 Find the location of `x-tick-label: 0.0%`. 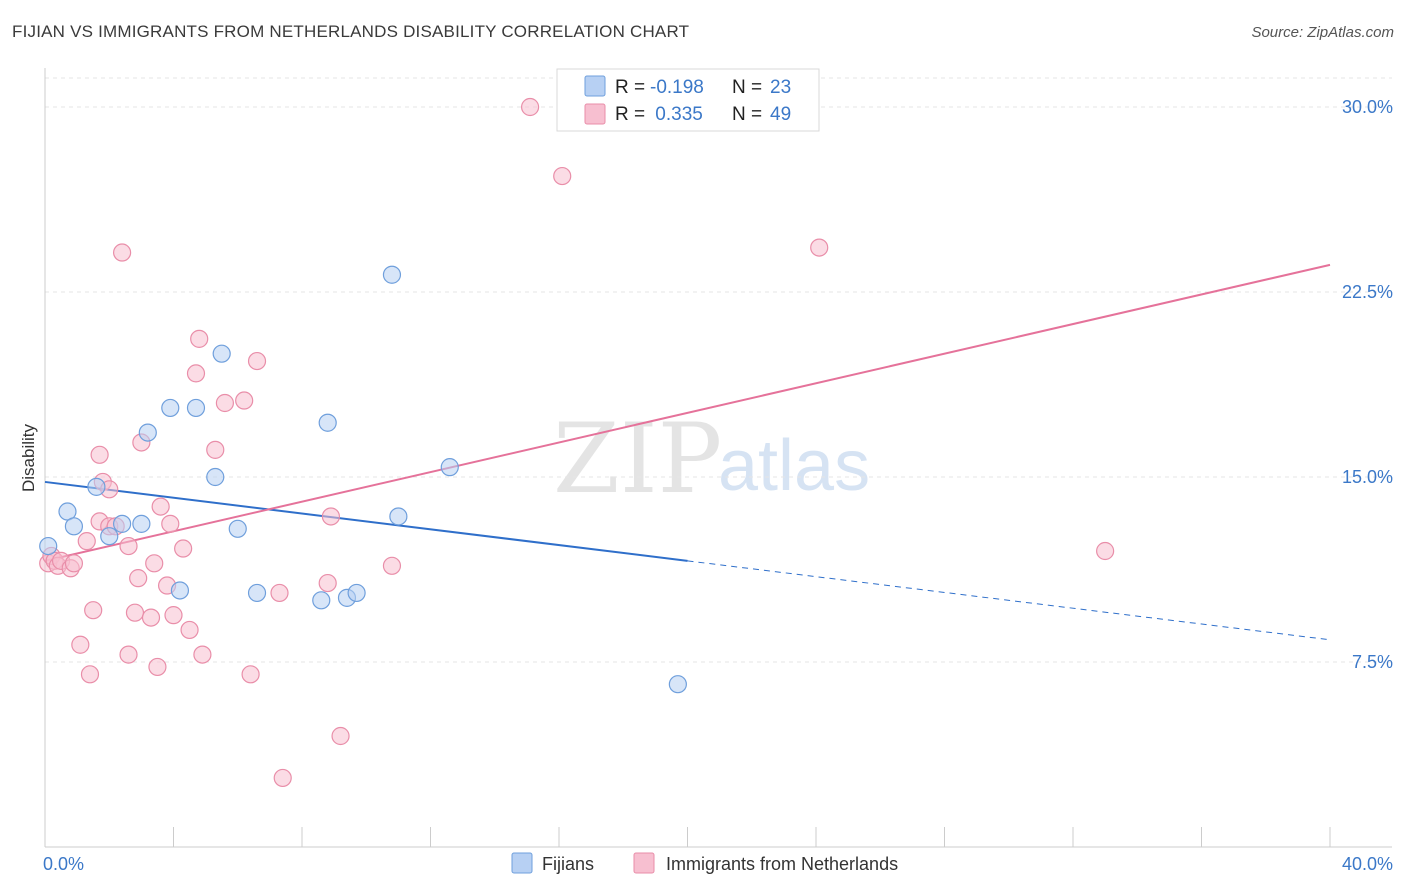

x-tick-label: 0.0% is located at coordinates (63, 864).